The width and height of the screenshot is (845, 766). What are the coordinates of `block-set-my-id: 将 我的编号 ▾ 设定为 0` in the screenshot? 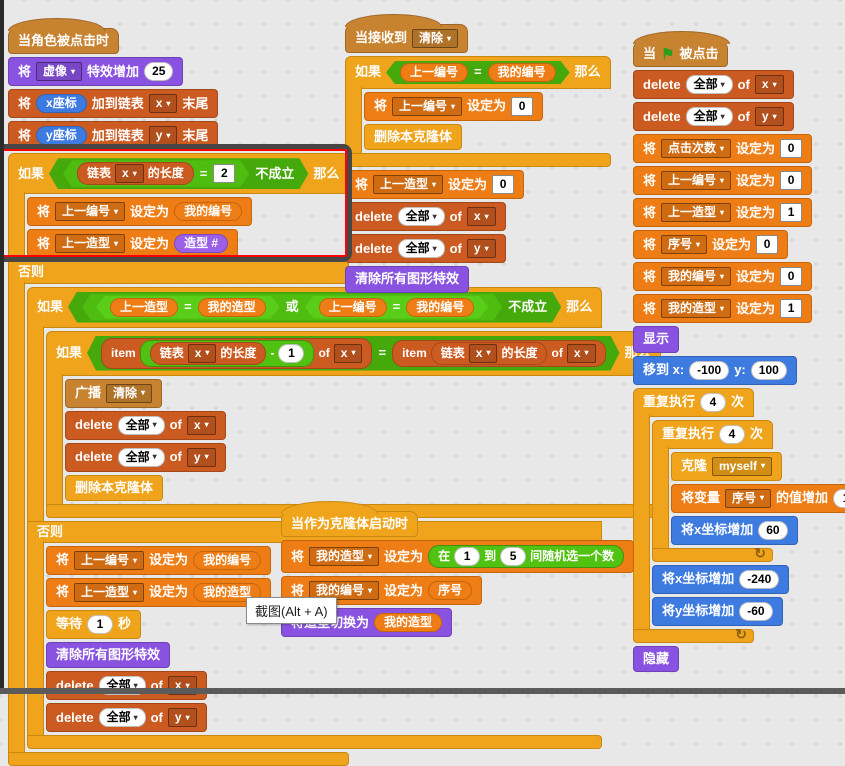 It's located at (723, 277).